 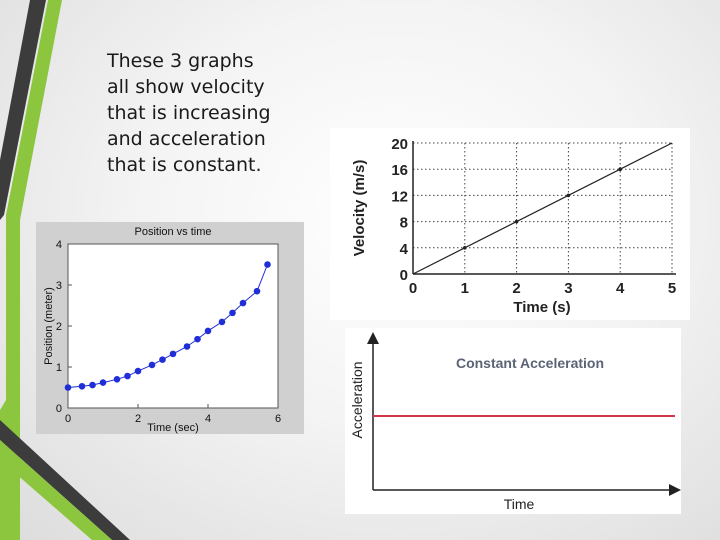 I want to click on y-tick-label: 16, so click(x=399, y=170).